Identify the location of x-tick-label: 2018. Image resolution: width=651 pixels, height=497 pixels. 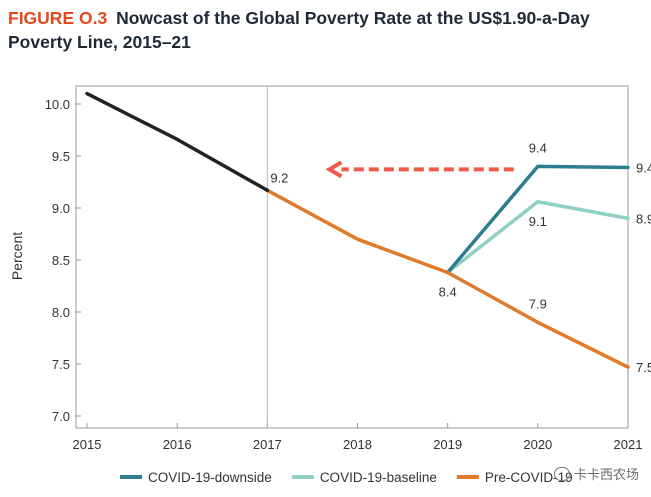
(357, 444).